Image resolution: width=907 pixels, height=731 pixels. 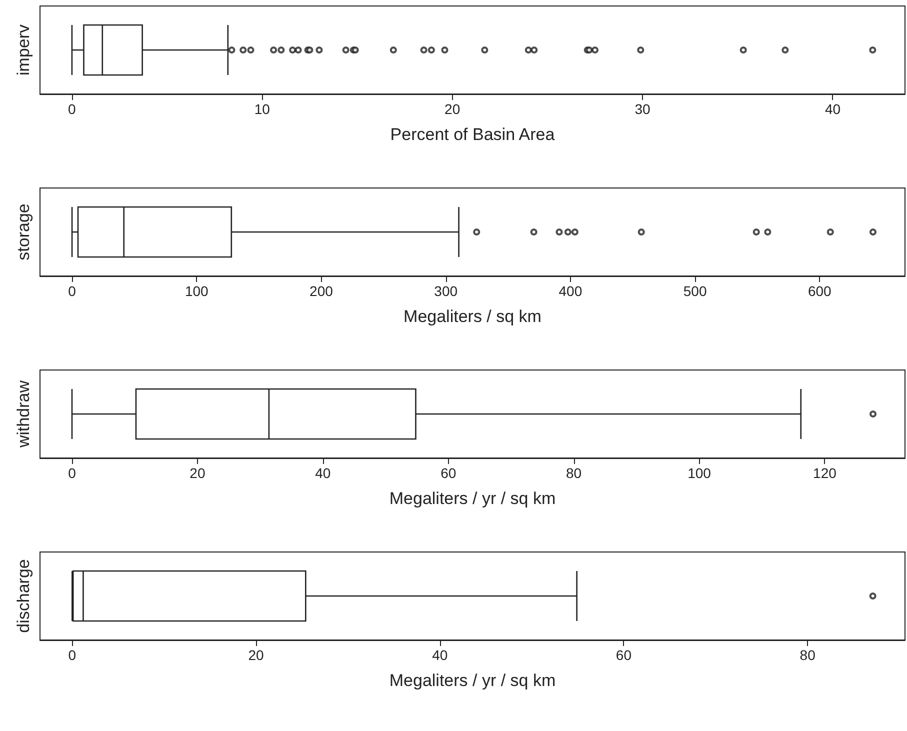 I want to click on y-tick-label: imperv, so click(x=23, y=50).